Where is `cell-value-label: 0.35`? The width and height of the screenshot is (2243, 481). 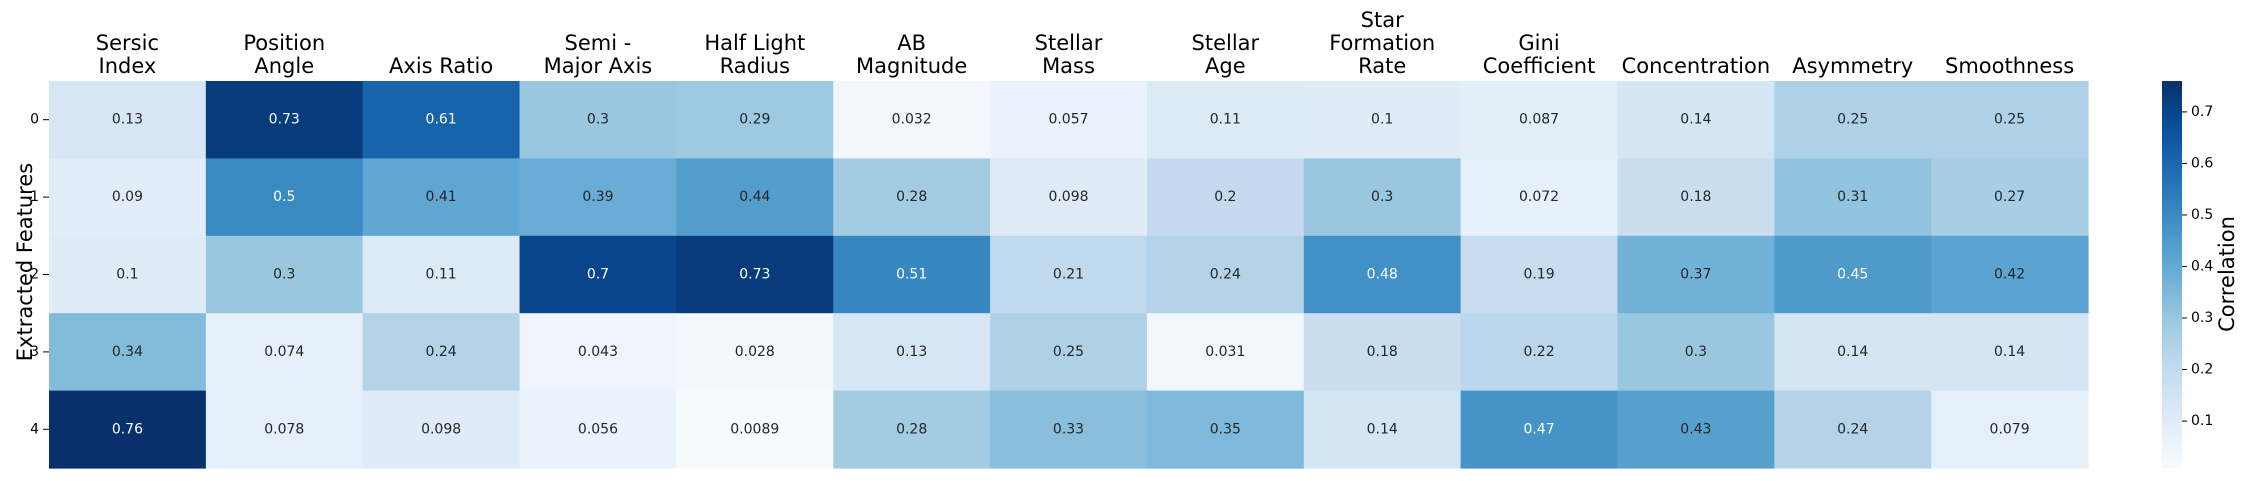
cell-value-label: 0.35 is located at coordinates (1225, 429).